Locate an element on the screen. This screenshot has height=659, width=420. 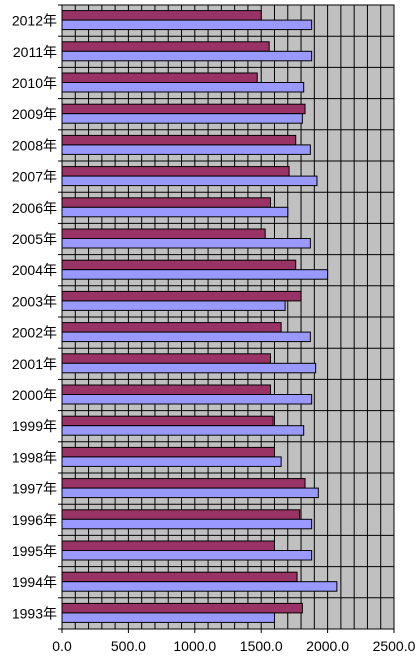
bar-2004年-series-2 is located at coordinates (195, 274).